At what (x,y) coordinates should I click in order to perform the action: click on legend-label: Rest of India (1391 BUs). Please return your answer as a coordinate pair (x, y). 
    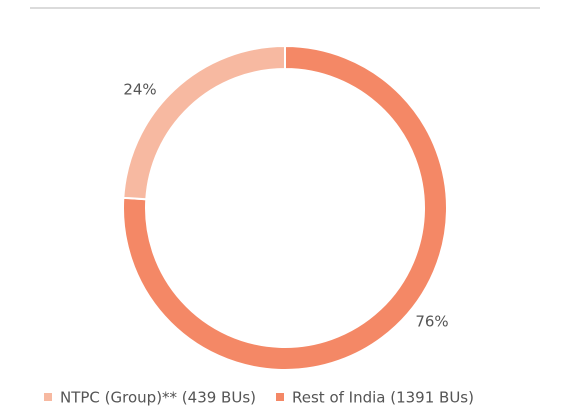
    Looking at the image, I should click on (383, 398).